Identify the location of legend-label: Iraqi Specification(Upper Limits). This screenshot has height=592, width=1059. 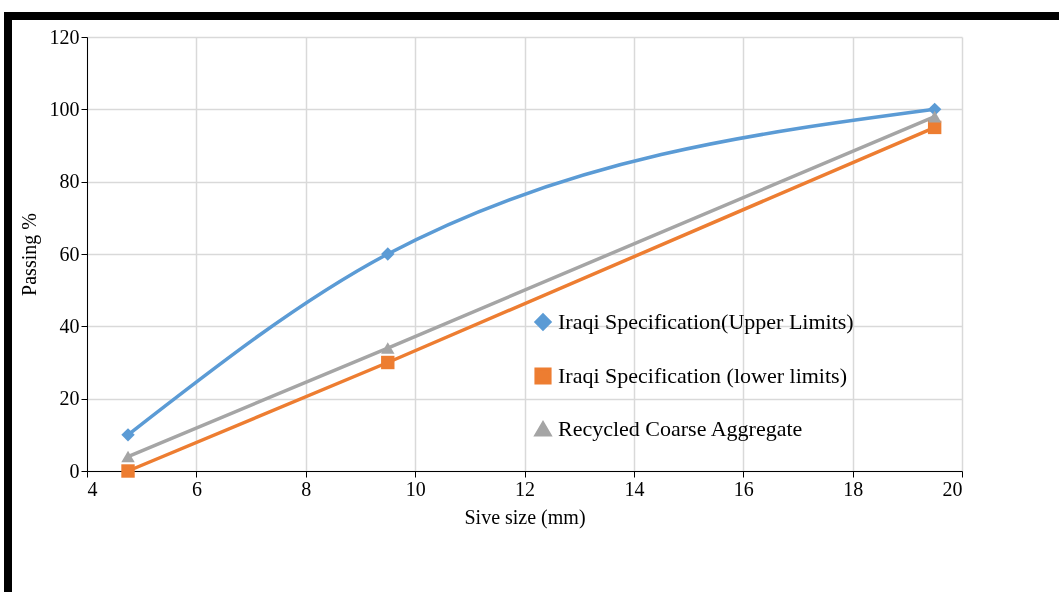
(706, 321).